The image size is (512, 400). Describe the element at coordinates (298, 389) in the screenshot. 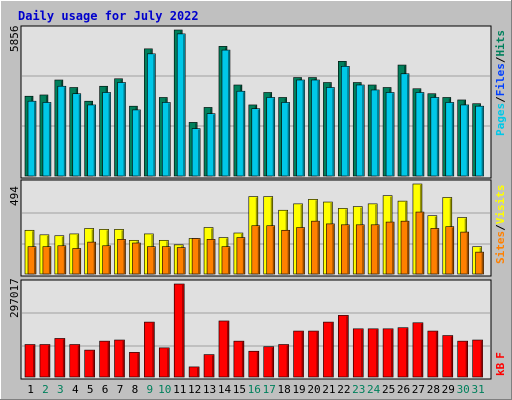

I see `x-label-day-19: 19` at that location.